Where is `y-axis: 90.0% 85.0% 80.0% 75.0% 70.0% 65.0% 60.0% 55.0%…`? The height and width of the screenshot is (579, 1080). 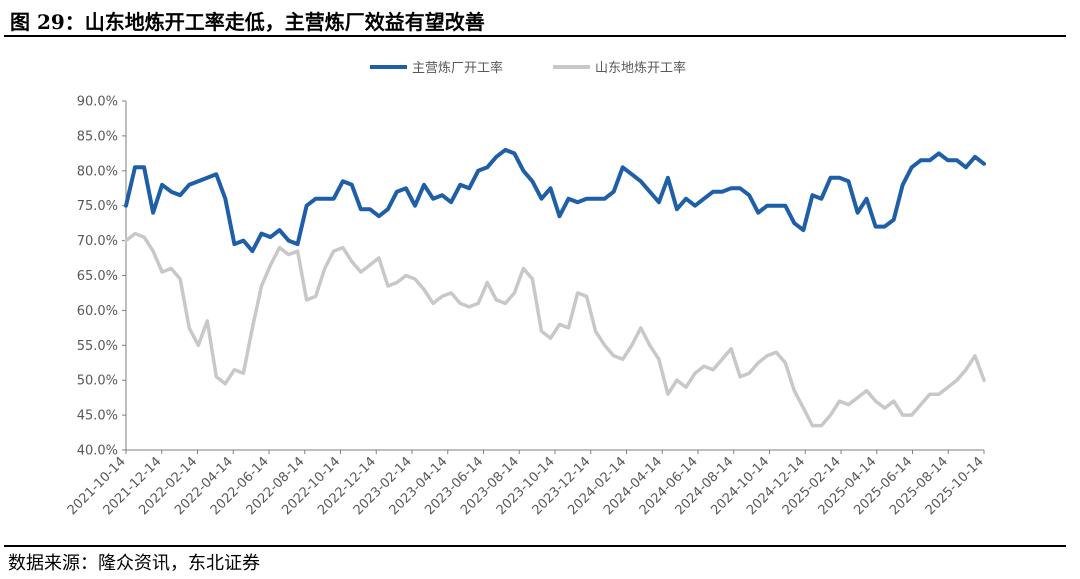
y-axis: 90.0% 85.0% 80.0% 75.0% 70.0% 65.0% 60.0% 55.0%… is located at coordinates (102, 277).